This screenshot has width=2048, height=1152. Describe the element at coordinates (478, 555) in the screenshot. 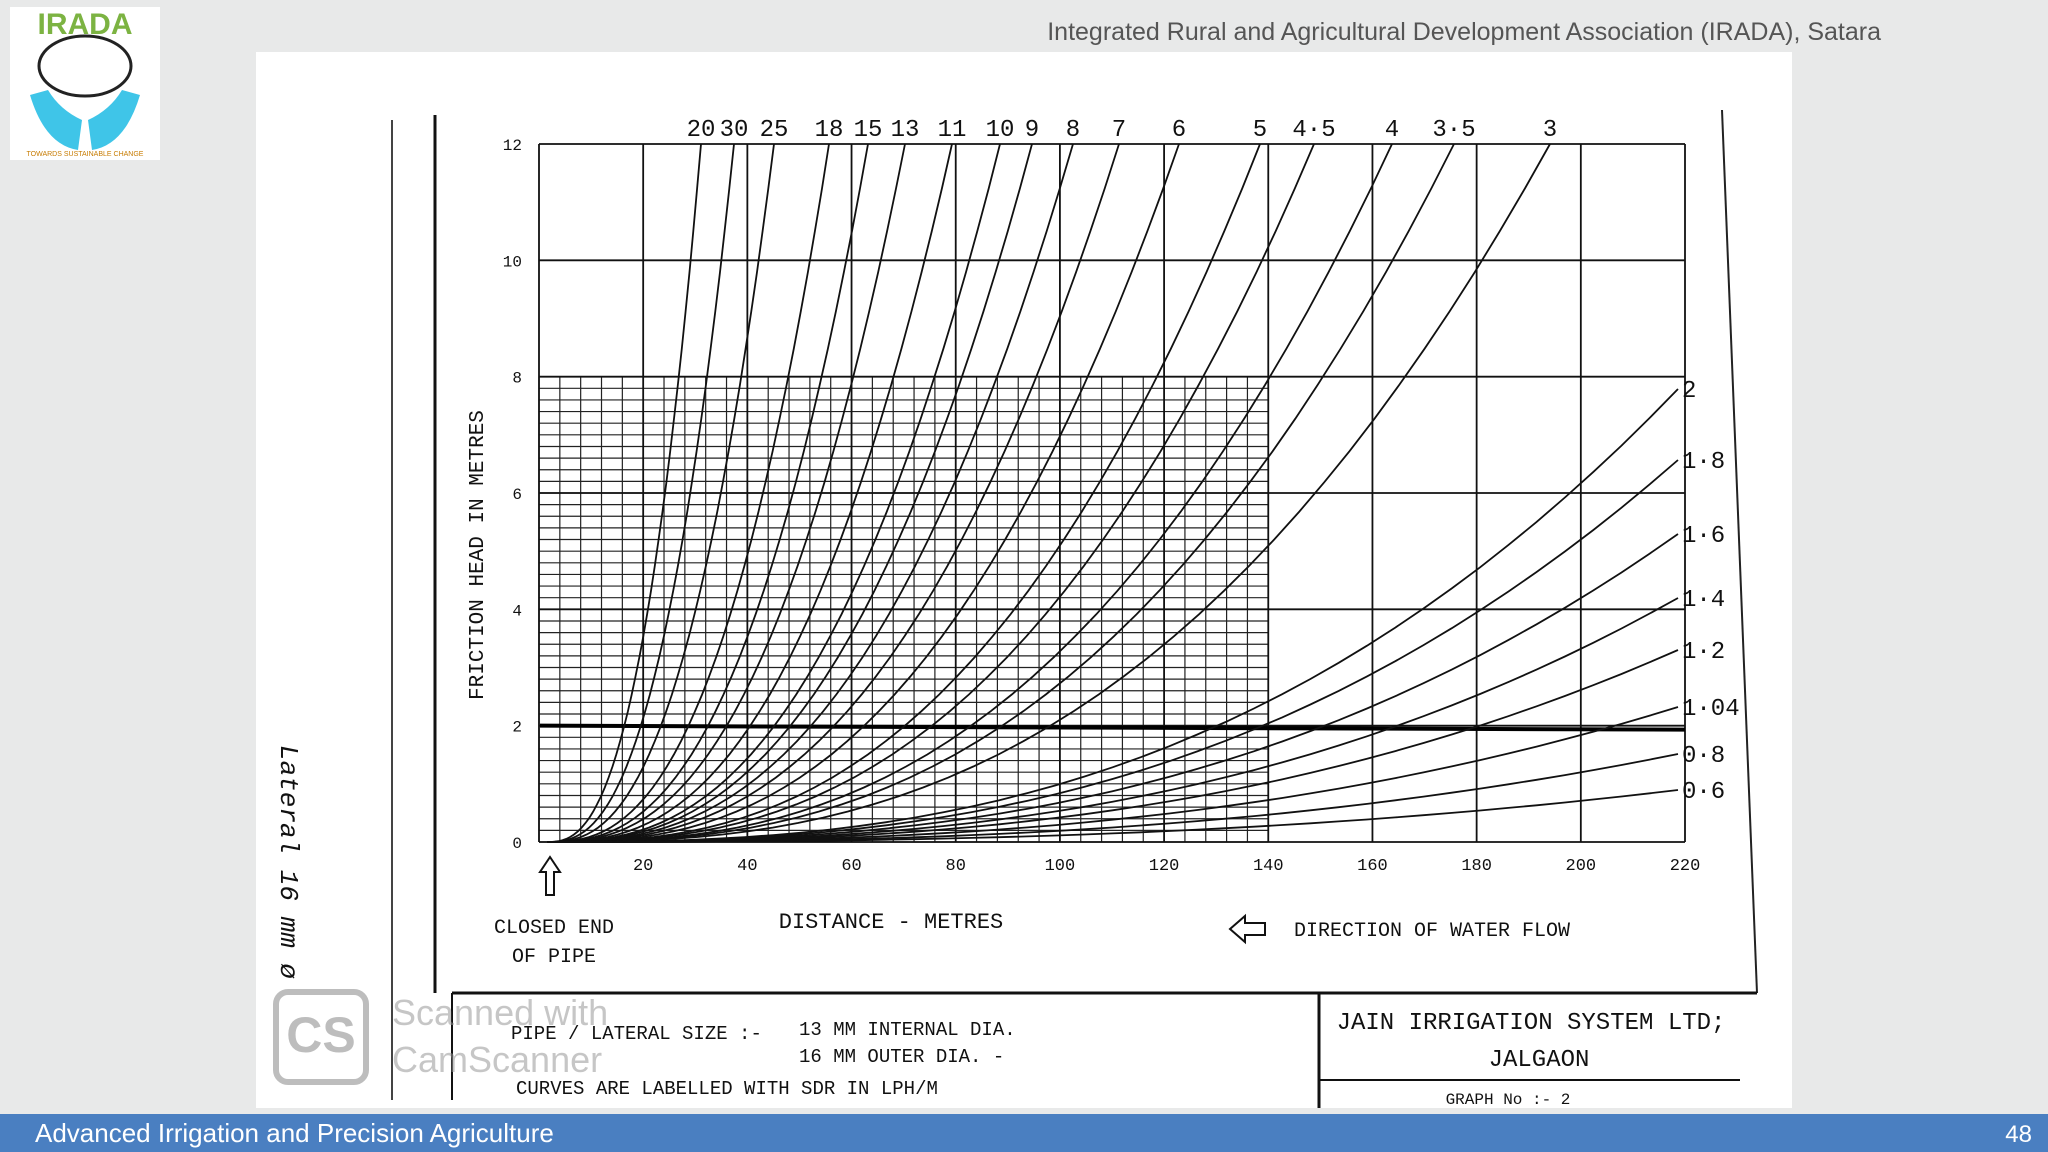

I see `y-axis-label: FRICTION HEAD IN METRES` at that location.